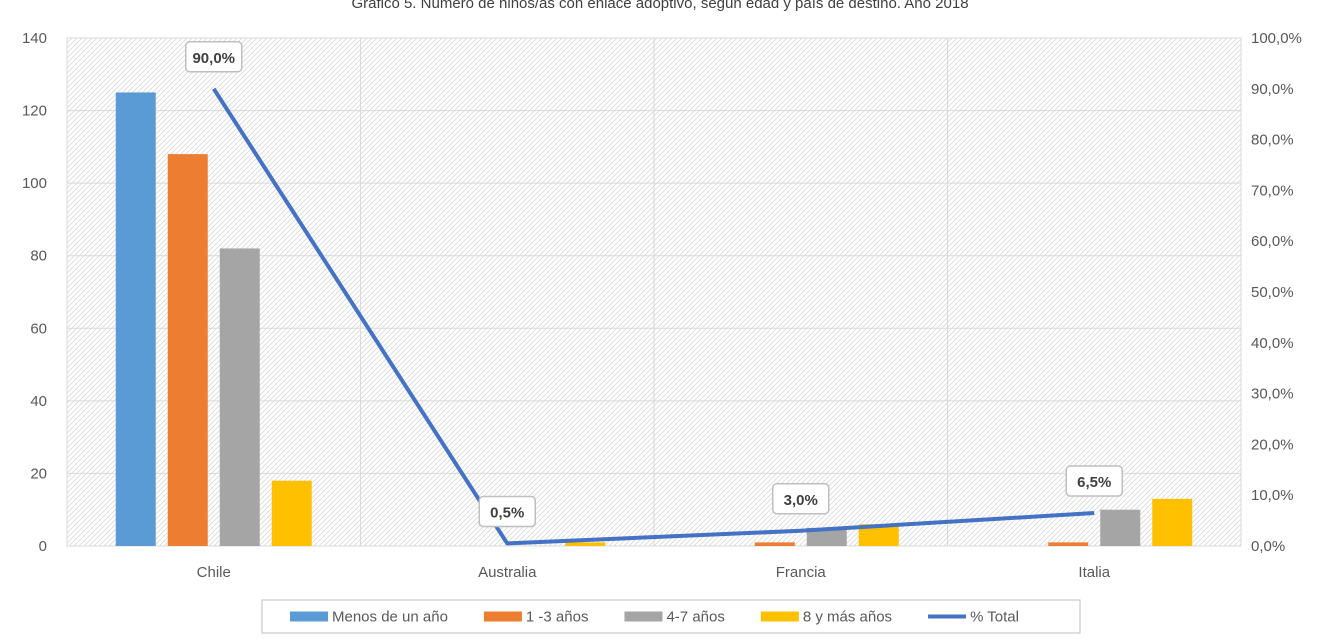  I want to click on legend-label: 1 -3 años, so click(557, 617).